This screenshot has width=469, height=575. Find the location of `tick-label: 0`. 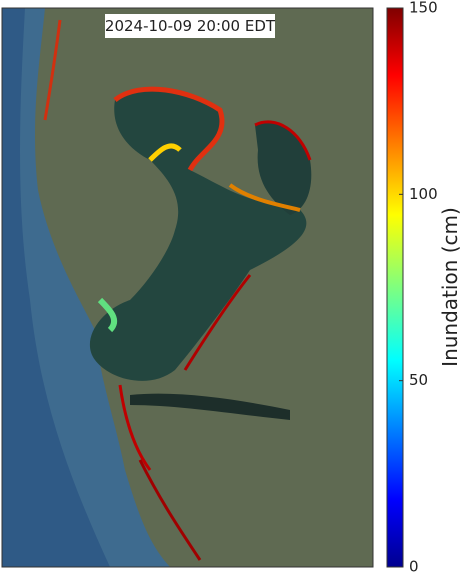

tick-label: 0 is located at coordinates (414, 566).